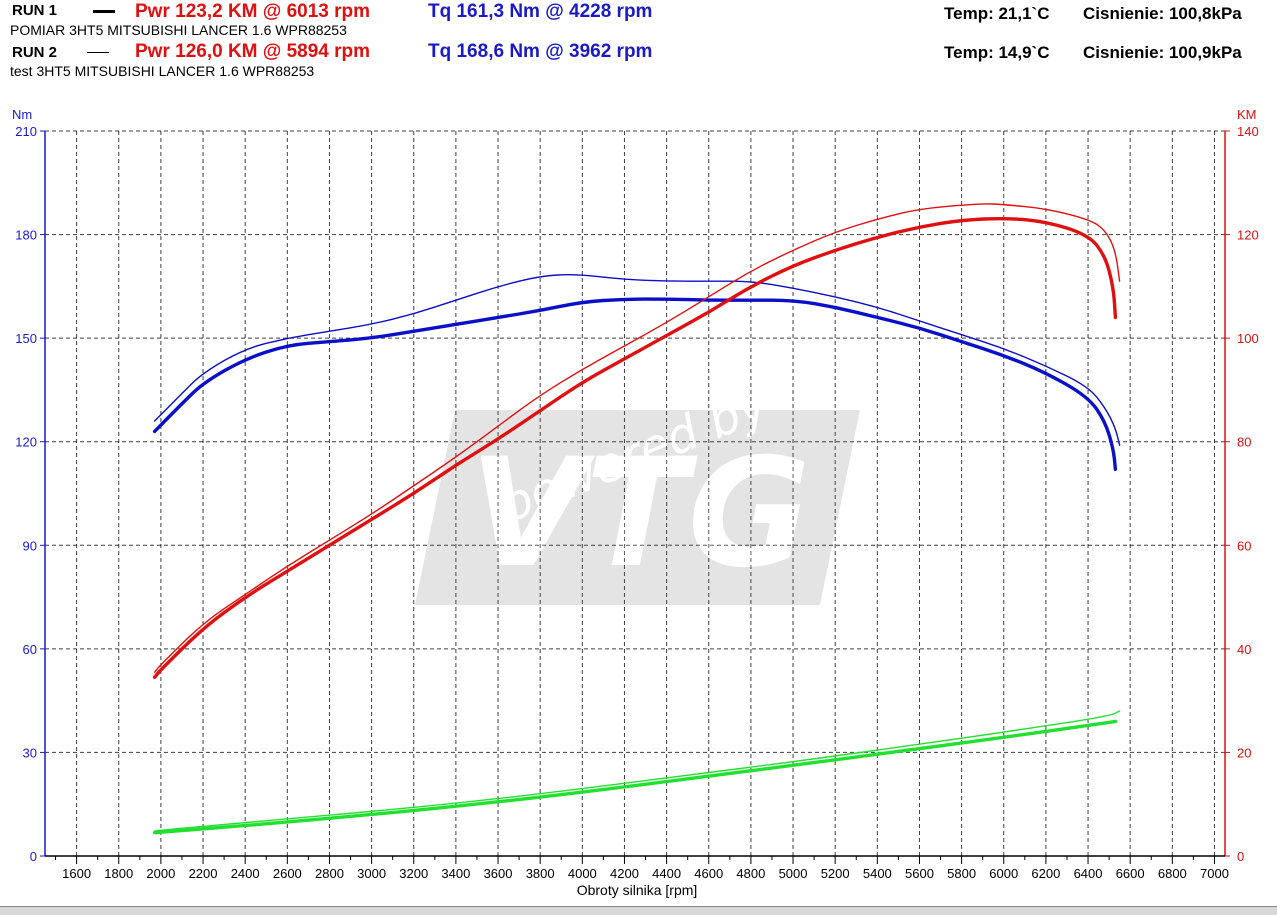  I want to click on x-tick-label: 1600, so click(76, 873).